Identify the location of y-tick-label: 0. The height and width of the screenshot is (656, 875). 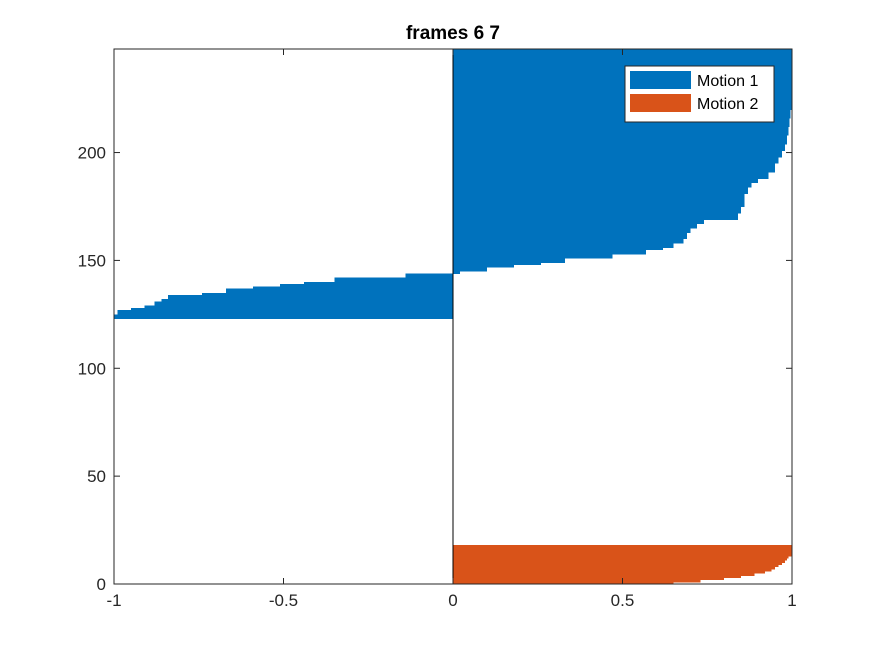
(101, 584).